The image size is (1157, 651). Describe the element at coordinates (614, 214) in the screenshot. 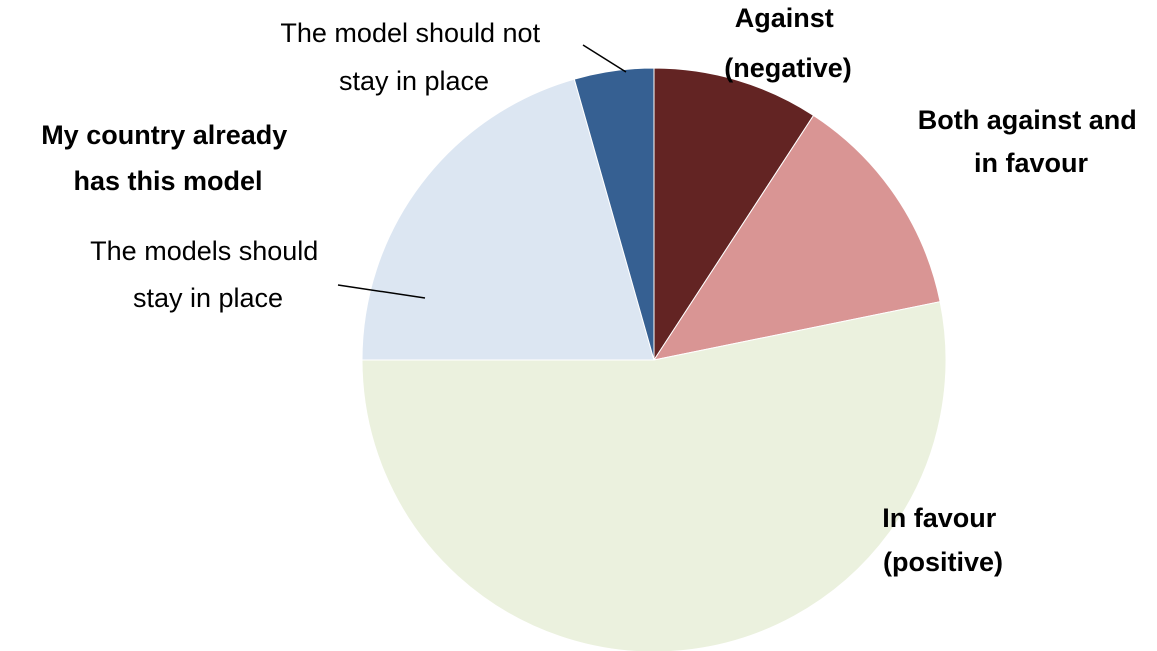

I see `pie-slice-the-model-should-not-stay-in-place` at that location.